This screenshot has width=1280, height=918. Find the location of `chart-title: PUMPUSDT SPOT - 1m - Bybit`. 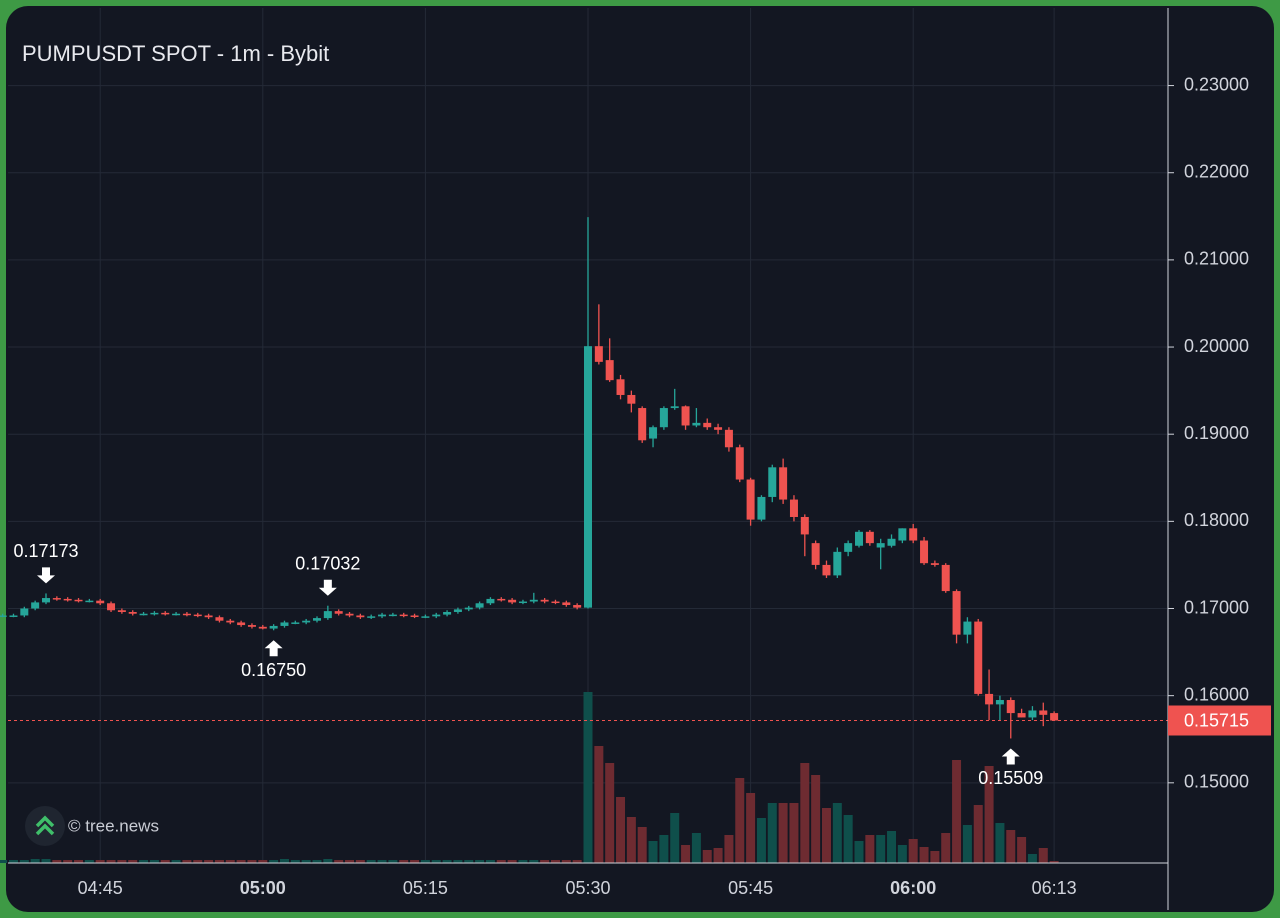

chart-title: PUMPUSDT SPOT - 1m - Bybit is located at coordinates (175, 53).